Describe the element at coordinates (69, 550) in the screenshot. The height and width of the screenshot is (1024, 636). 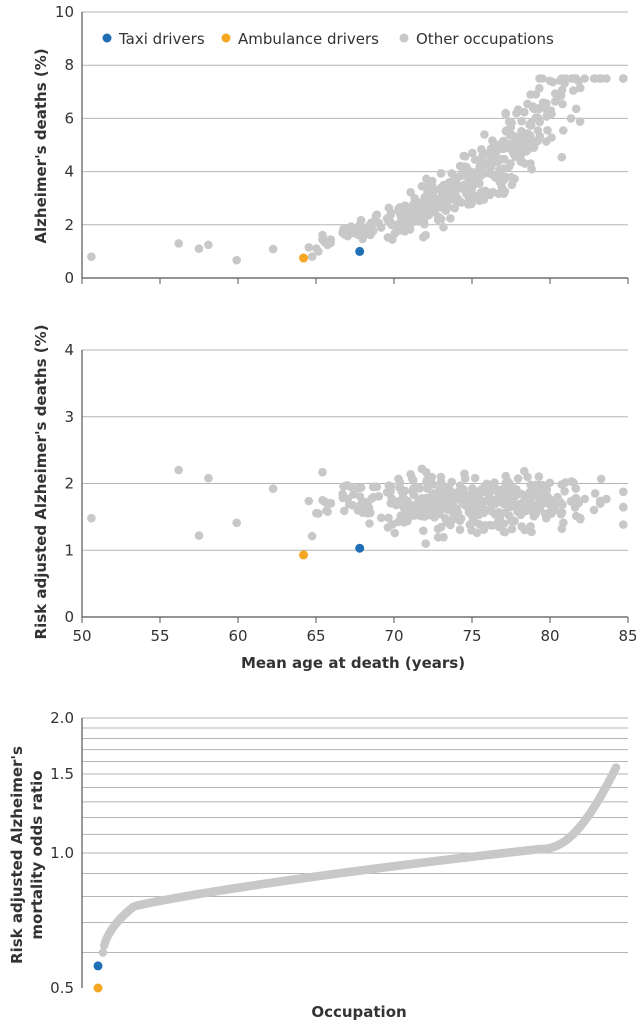
I see `p2-y-tick-label: 1` at that location.